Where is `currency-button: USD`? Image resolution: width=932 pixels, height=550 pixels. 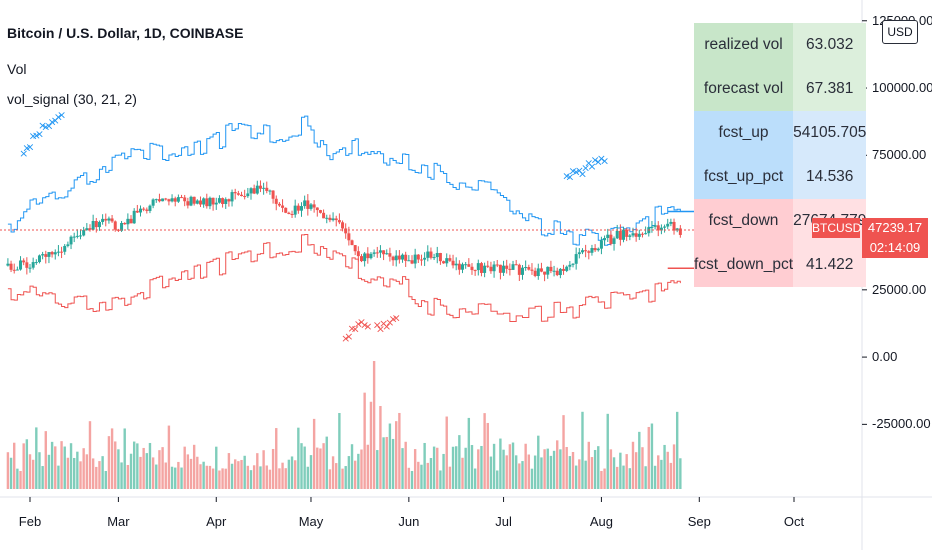 currency-button: USD is located at coordinates (900, 32).